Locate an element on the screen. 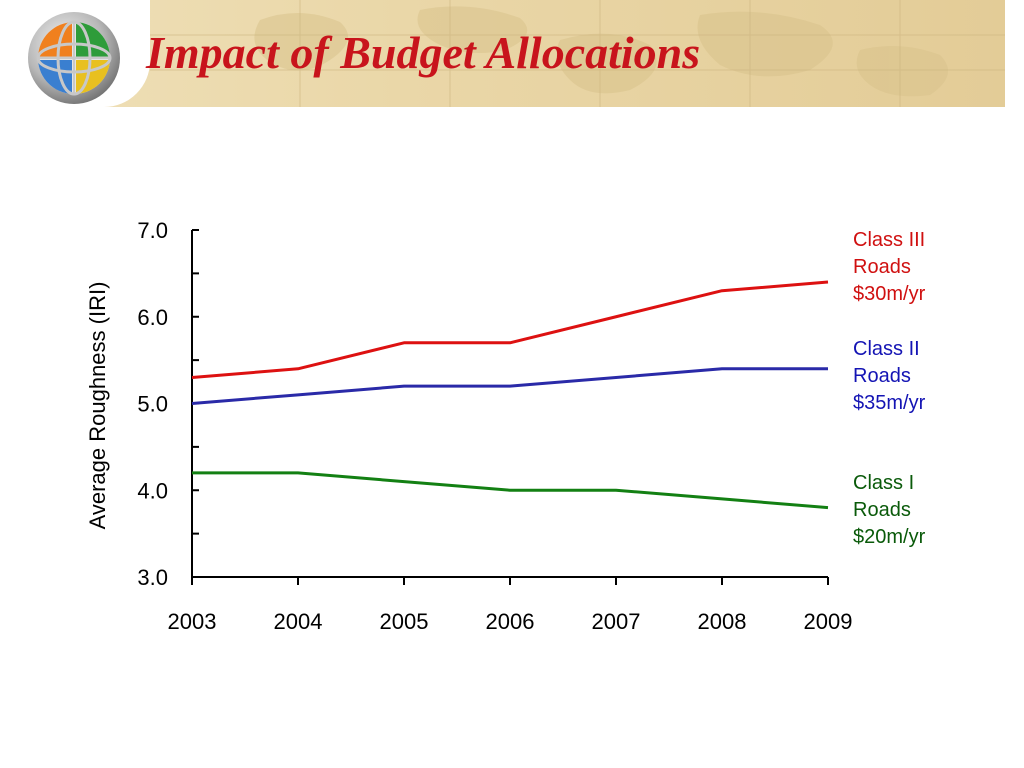 The height and width of the screenshot is (768, 1024). x-tick-label: 2009 is located at coordinates (828, 621).